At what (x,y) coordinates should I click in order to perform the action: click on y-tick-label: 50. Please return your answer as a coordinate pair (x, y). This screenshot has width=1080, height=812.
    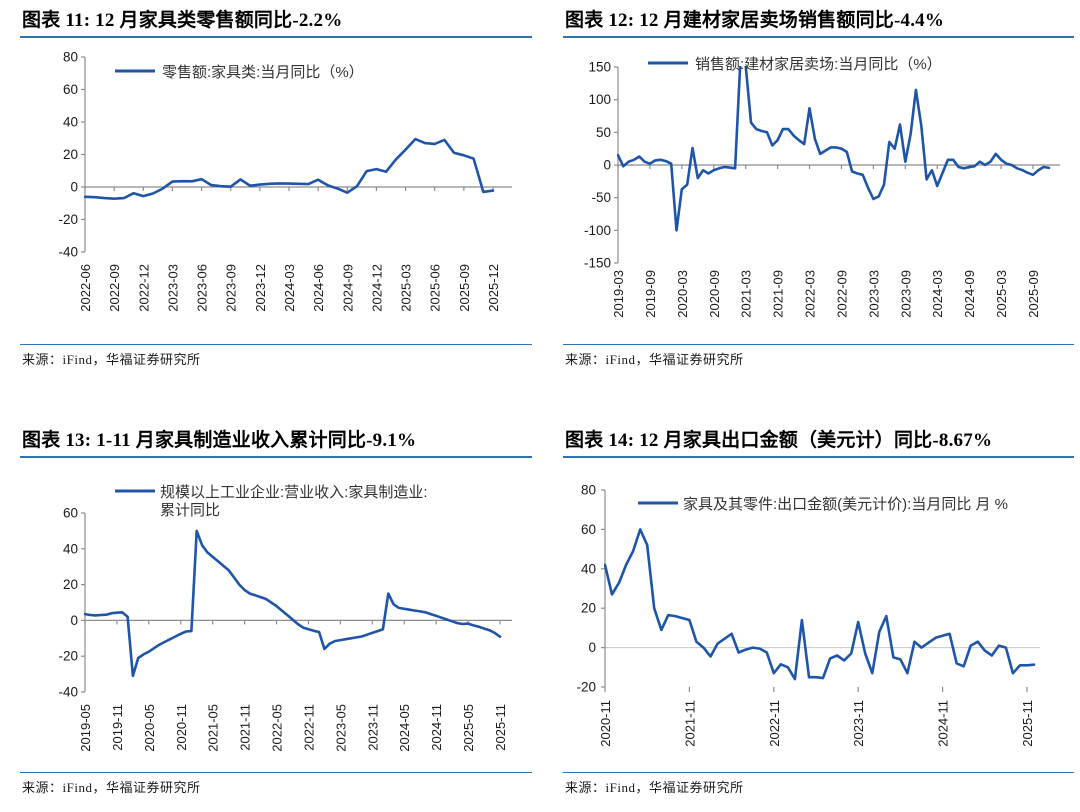
    Looking at the image, I should click on (603, 132).